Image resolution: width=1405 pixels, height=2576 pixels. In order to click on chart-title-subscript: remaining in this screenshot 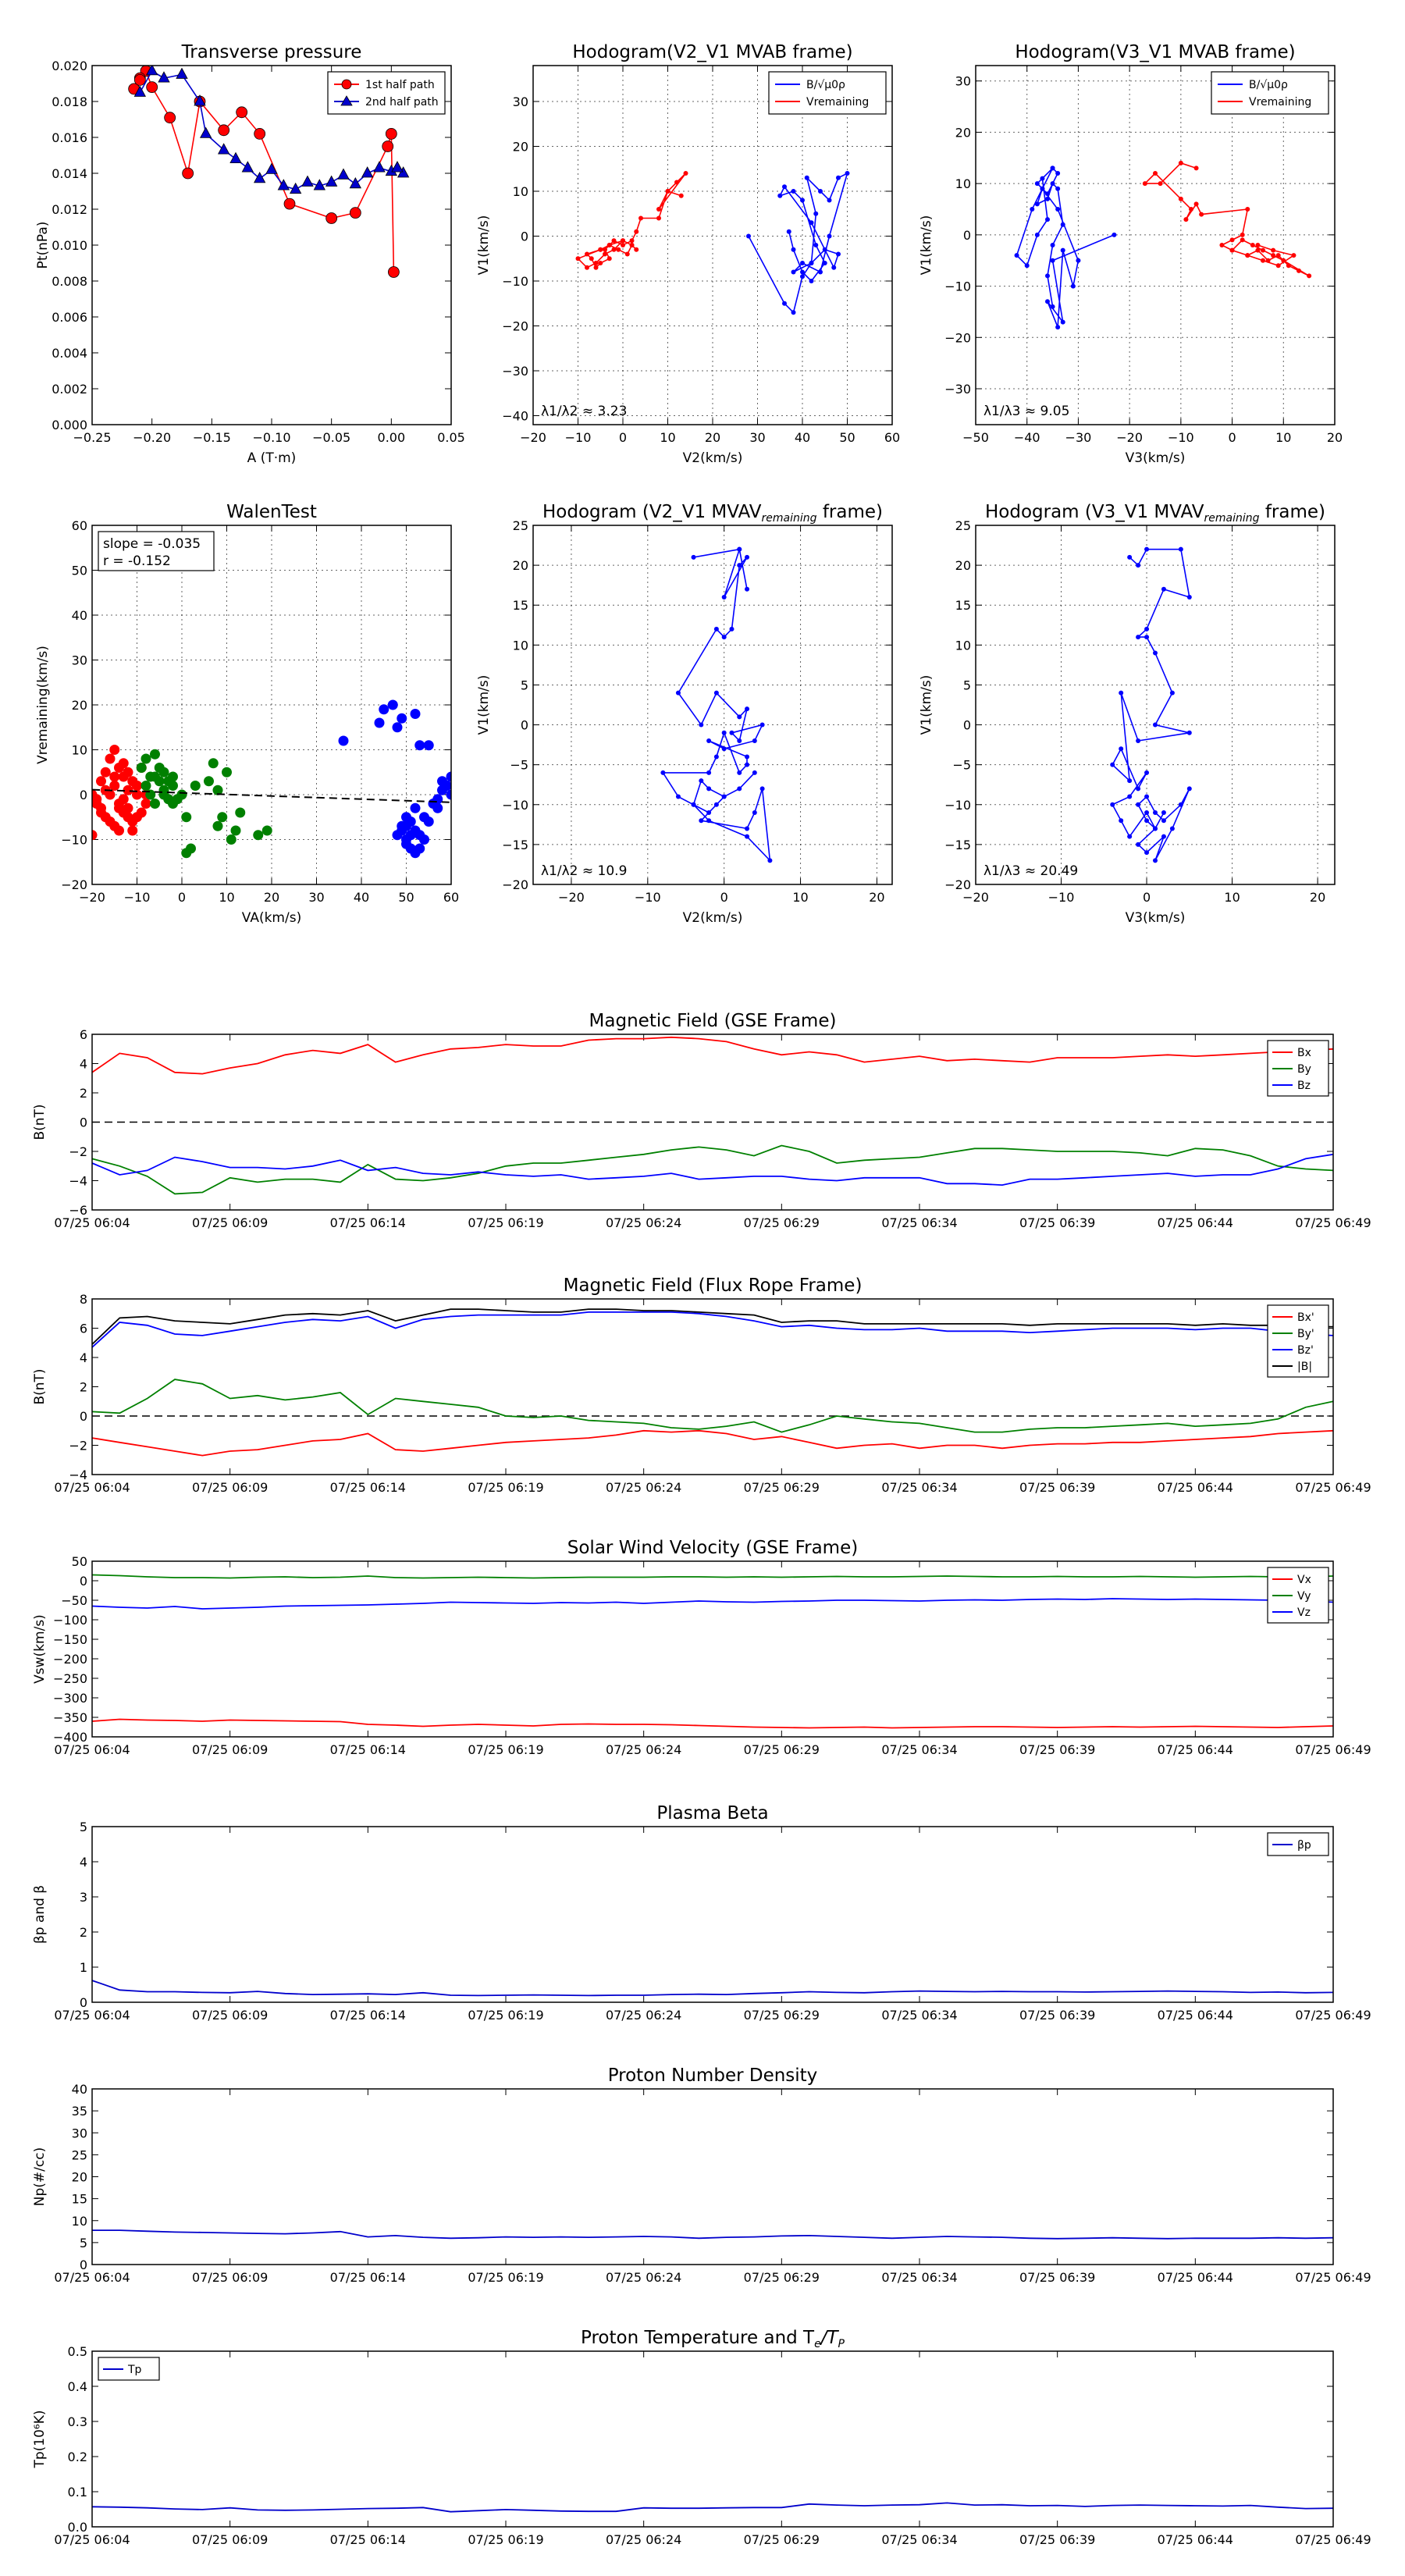, I will do `click(789, 518)`.